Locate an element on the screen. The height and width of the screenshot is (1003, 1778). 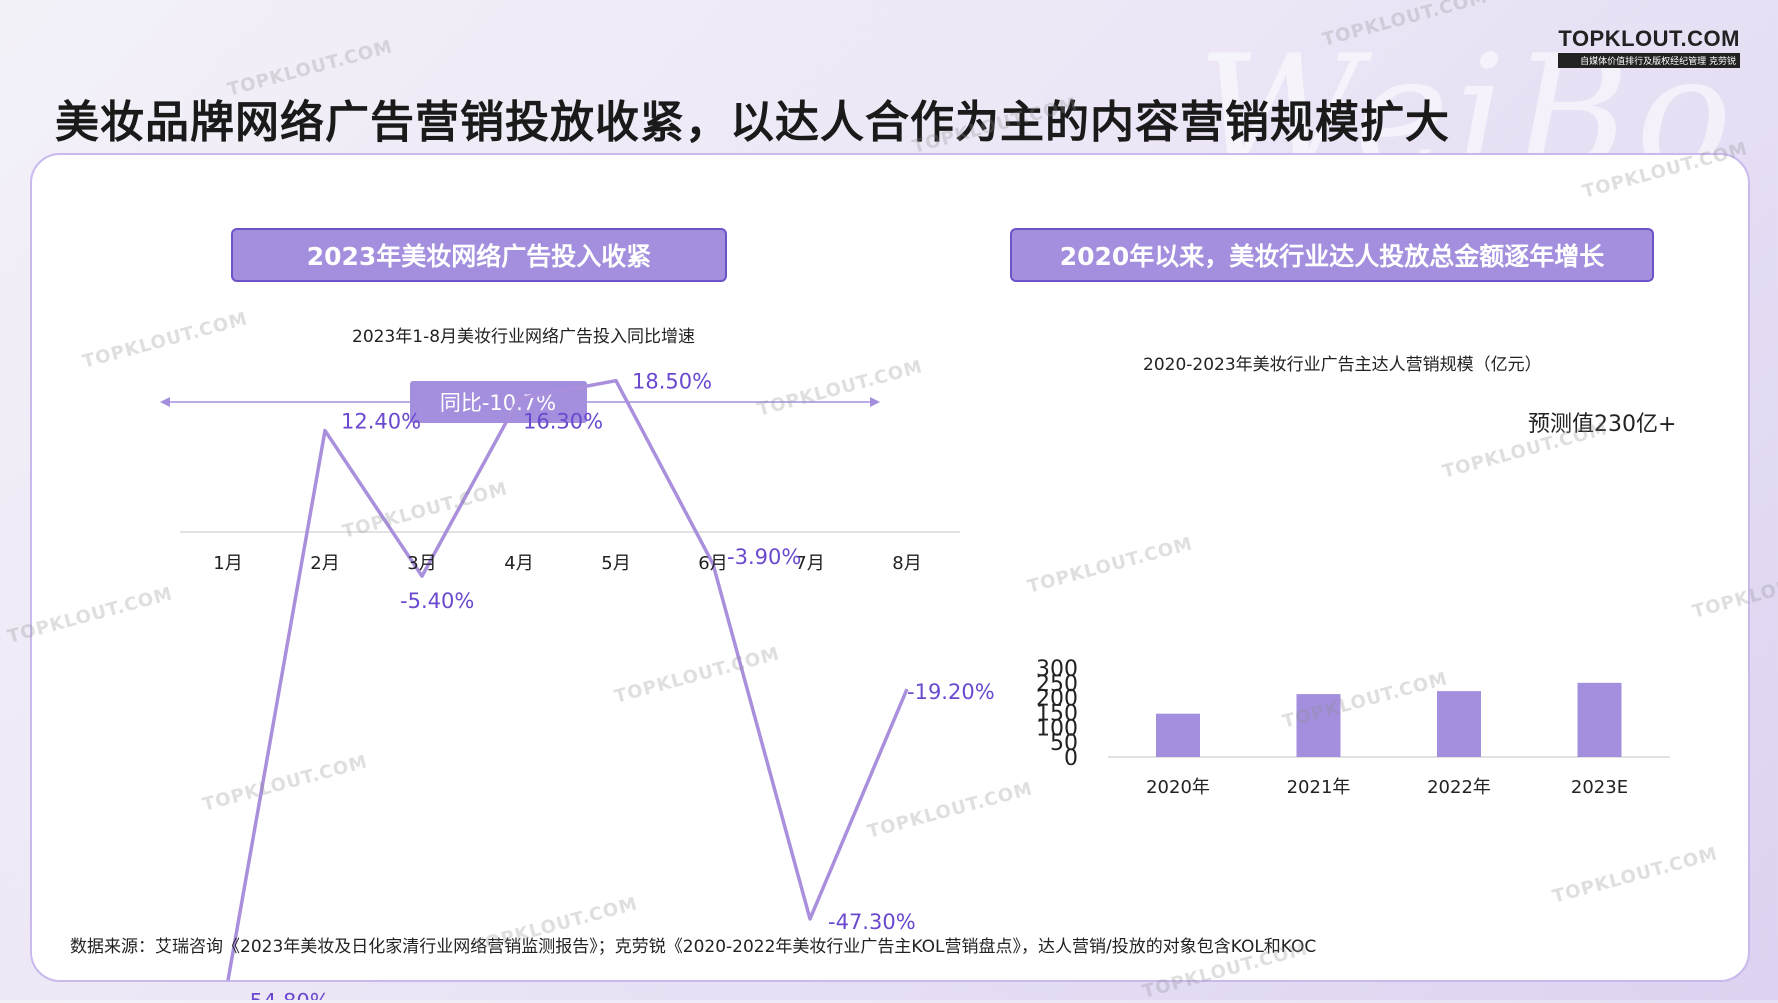
y-tick-label: 300 is located at coordinates (1057, 669).